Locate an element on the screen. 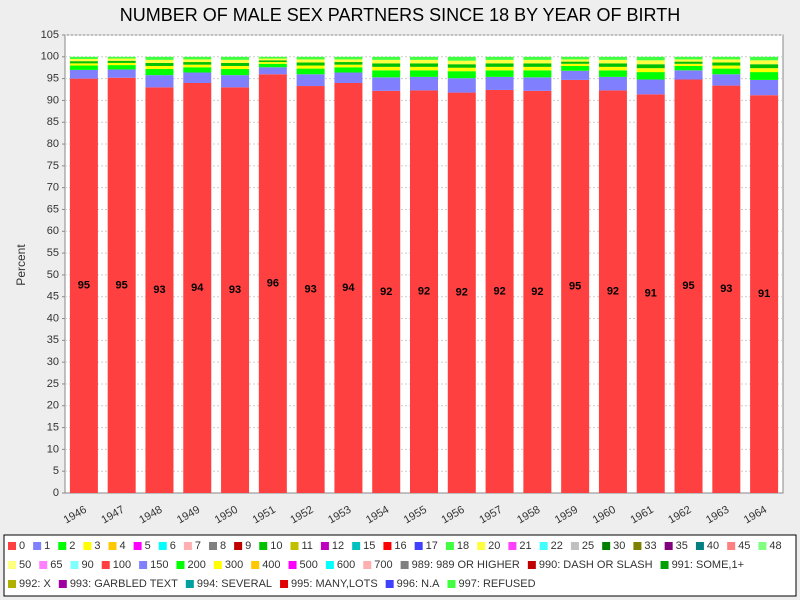 This screenshot has width=800, height=600. legend-label: 65 is located at coordinates (56, 565).